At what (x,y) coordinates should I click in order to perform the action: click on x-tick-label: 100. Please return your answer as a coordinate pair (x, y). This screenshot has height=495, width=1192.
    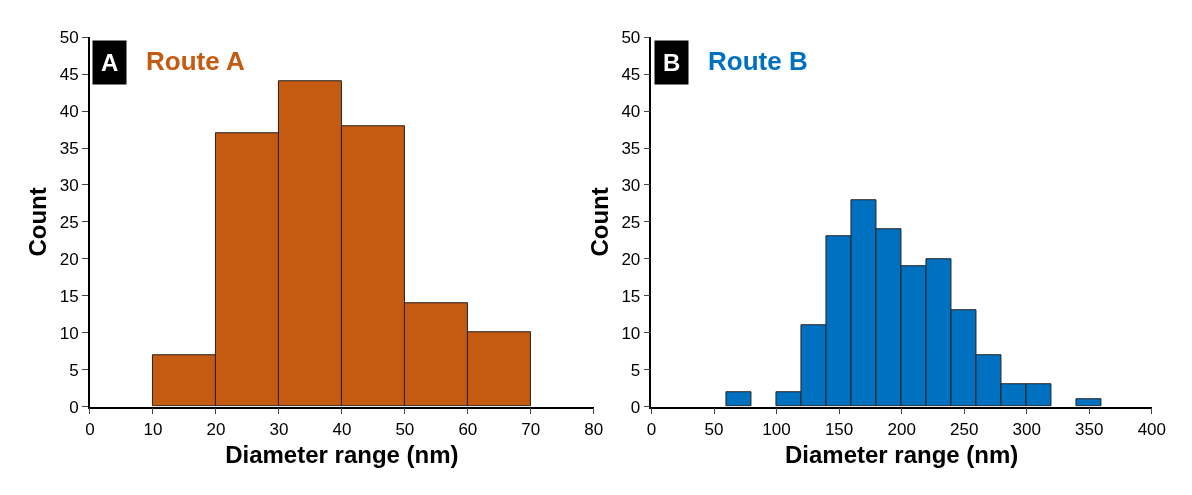
    Looking at the image, I should click on (776, 429).